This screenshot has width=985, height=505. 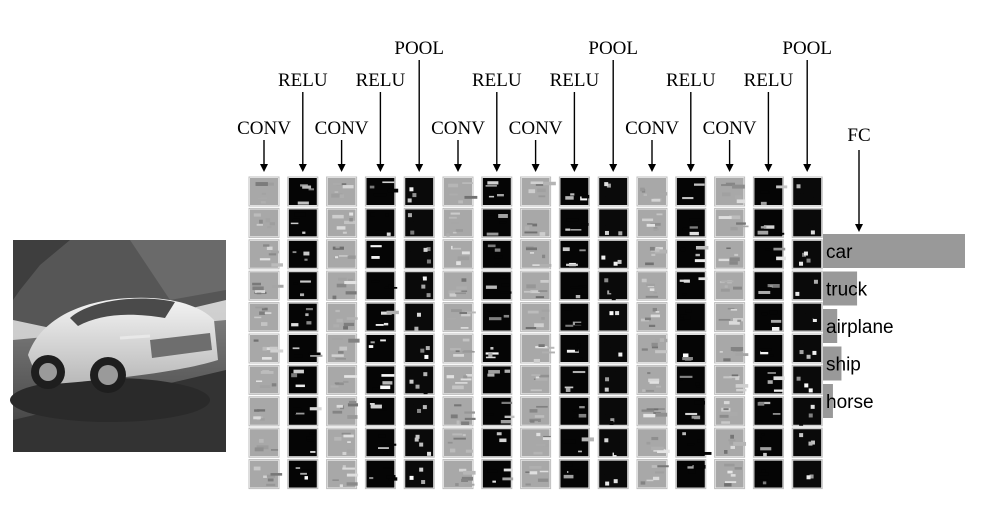 I want to click on fc-label: FC, so click(x=858, y=135).